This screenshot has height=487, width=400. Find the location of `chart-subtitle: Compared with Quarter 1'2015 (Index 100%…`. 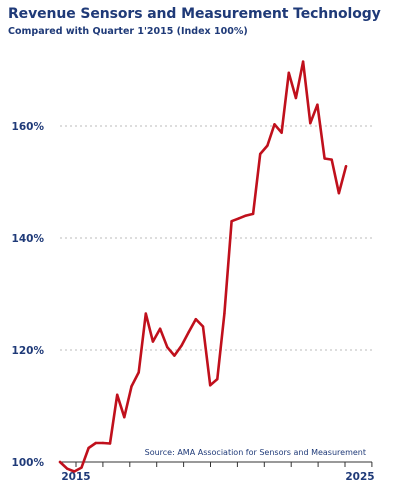

chart-subtitle: Compared with Quarter 1'2015 (Index 100%… is located at coordinates (128, 31).